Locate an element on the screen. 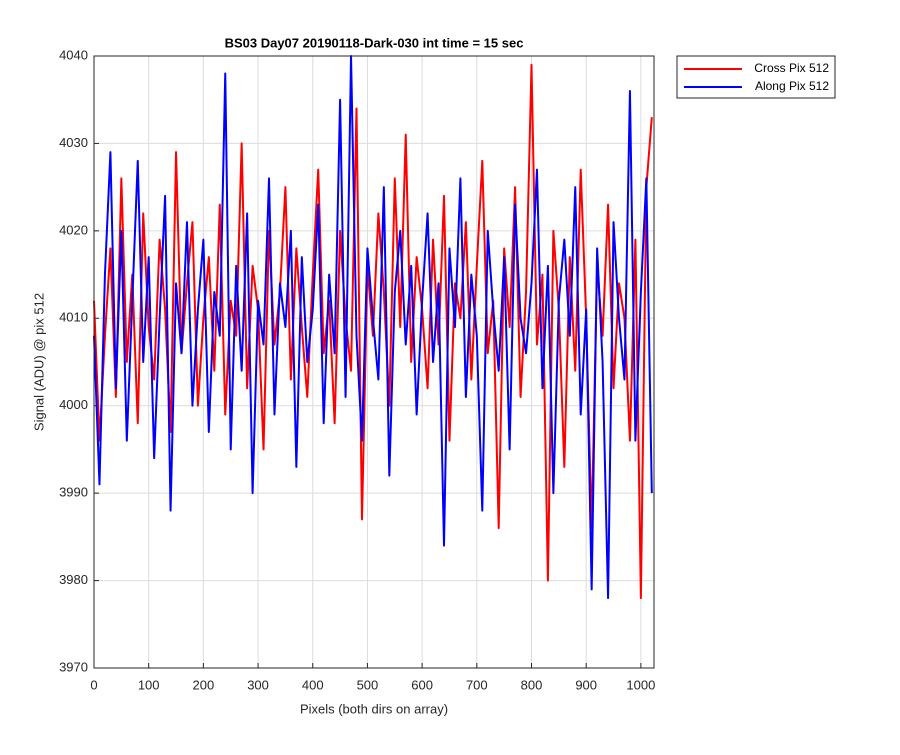  y-tick-label: 3980 is located at coordinates (73, 579).